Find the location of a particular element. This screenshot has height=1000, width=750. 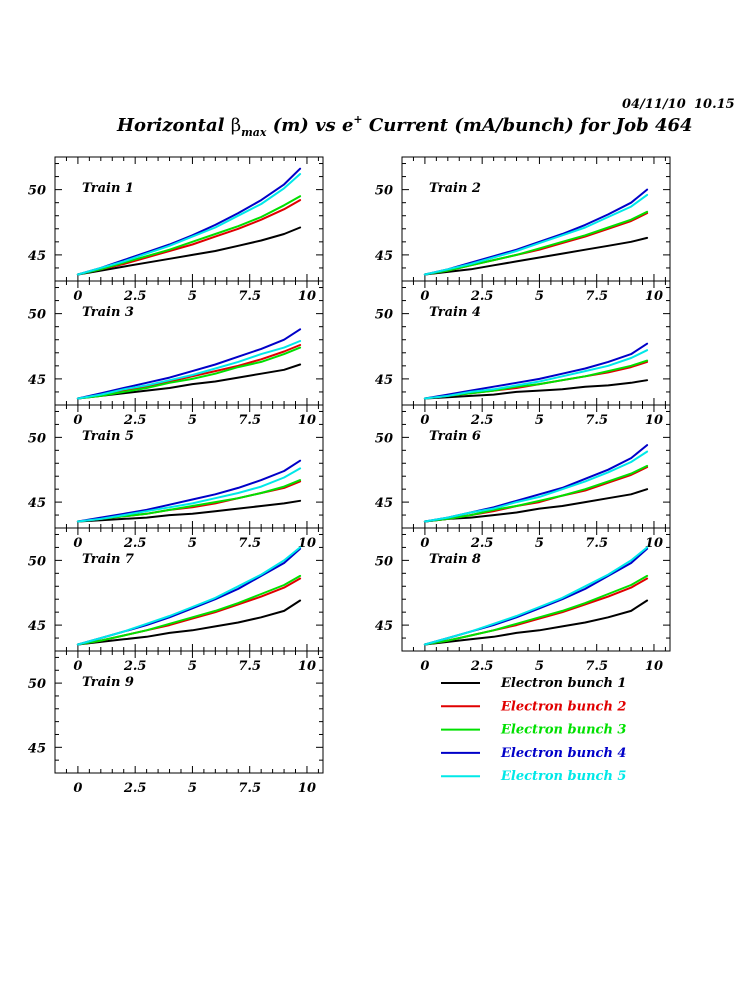

legend-entry: Electron bunch 1 is located at coordinates (533, 683).